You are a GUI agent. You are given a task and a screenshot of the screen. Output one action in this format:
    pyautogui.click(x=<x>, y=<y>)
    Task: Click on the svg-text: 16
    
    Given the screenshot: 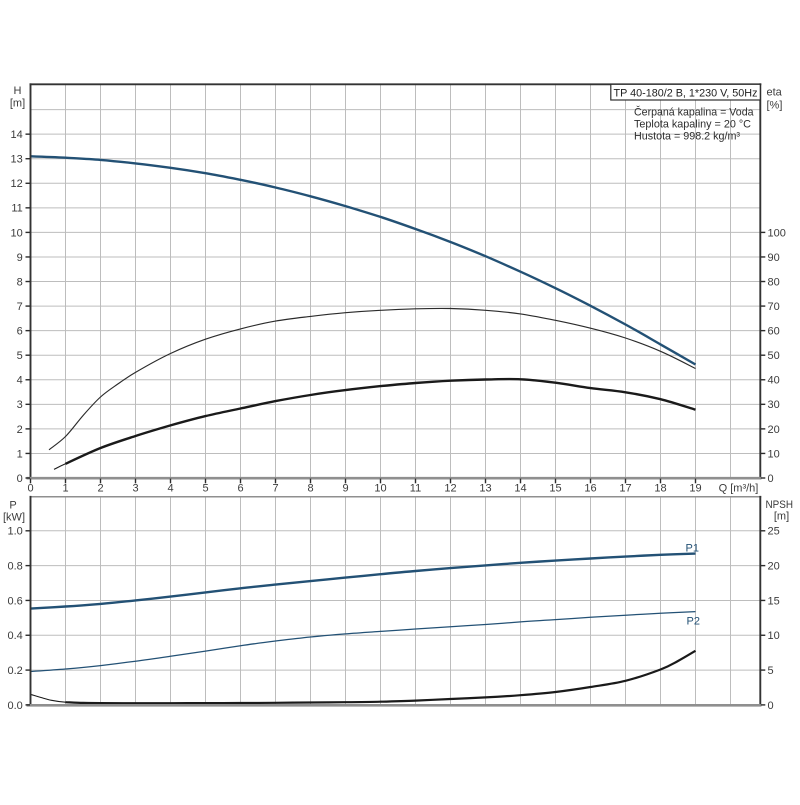 What is the action you would take?
    pyautogui.click(x=590, y=488)
    